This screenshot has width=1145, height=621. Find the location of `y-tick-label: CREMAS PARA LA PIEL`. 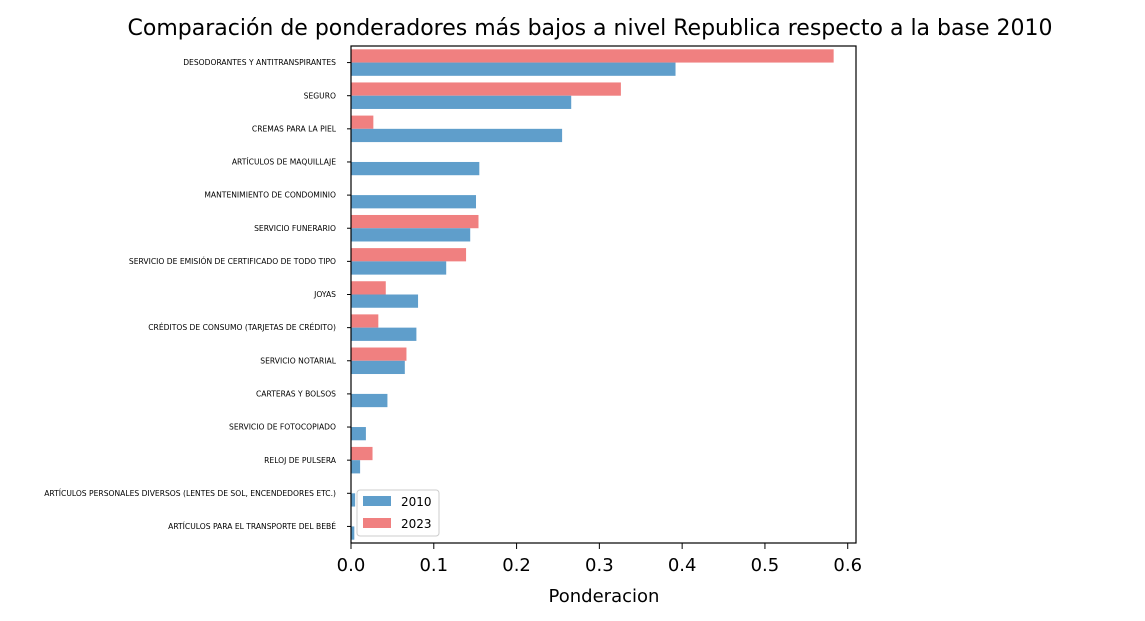

y-tick-label: CREMAS PARA LA PIEL is located at coordinates (294, 128).